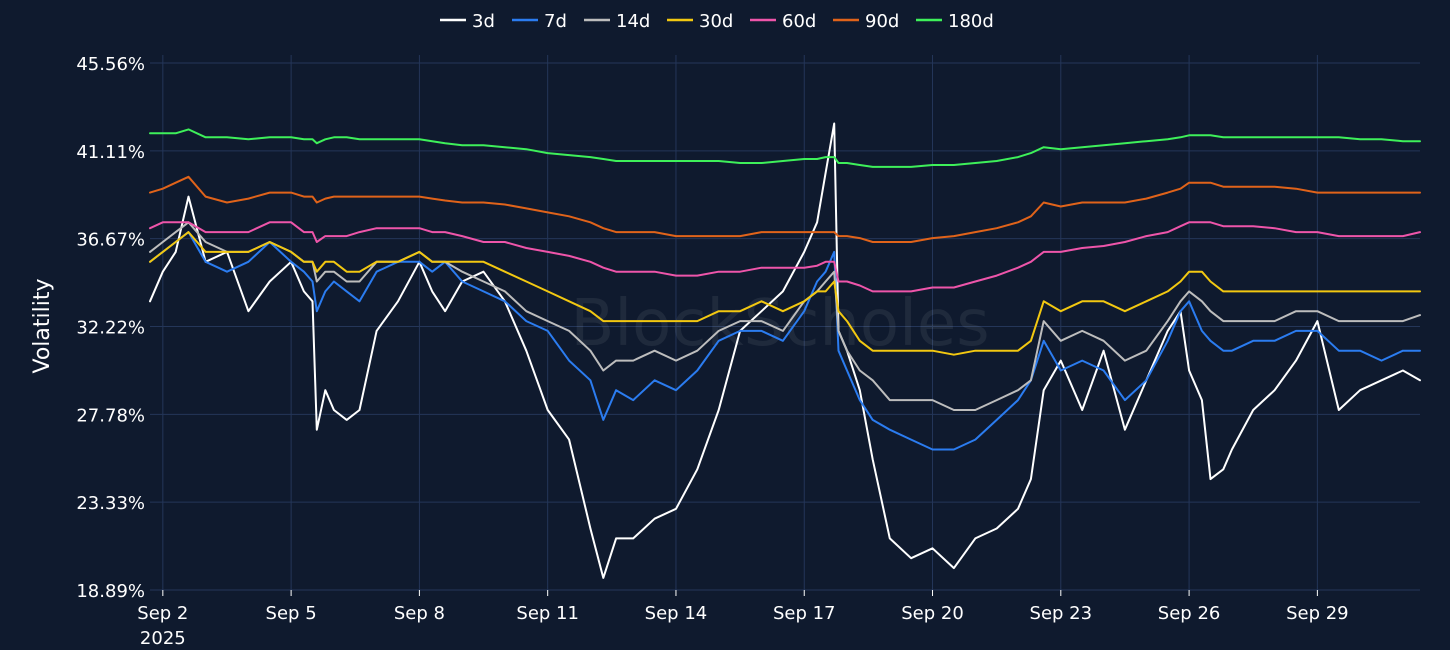 Image resolution: width=1450 pixels, height=650 pixels. Describe the element at coordinates (676, 613) in the screenshot. I see `x-tick-label: Sep 14` at that location.